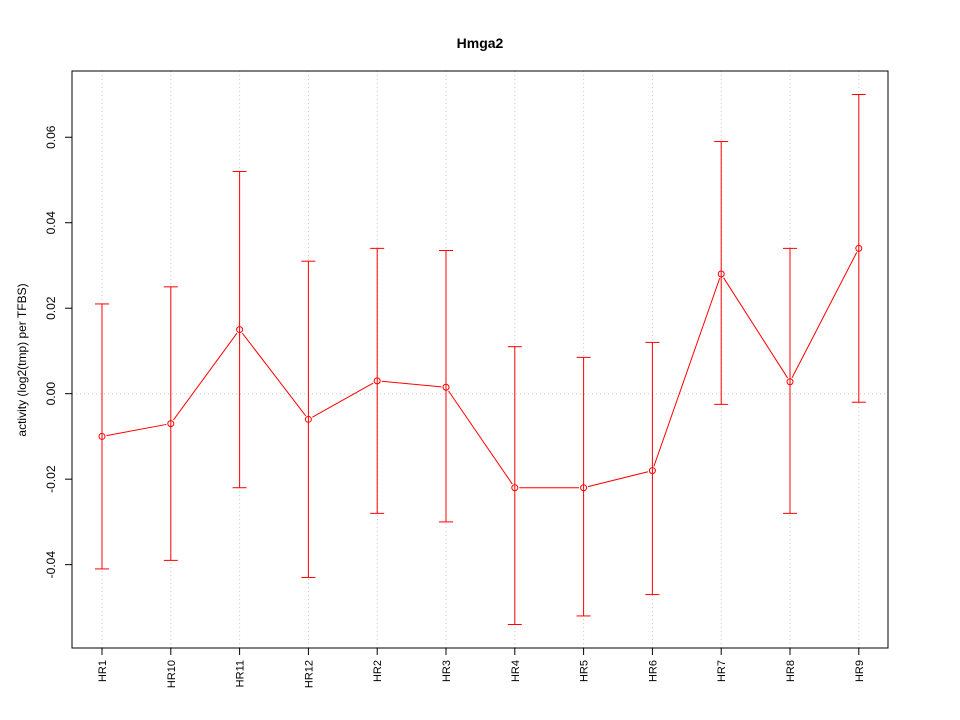 Image resolution: width=960 pixels, height=720 pixels. What do you see at coordinates (241, 673) in the screenshot?
I see `x-tick-label: HR11` at bounding box center [241, 673].